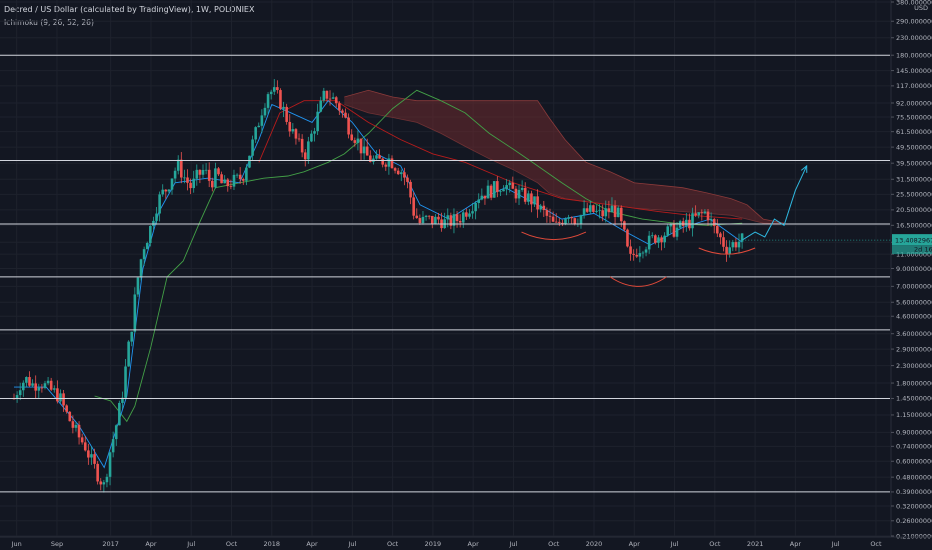 This screenshot has width=932, height=550. Describe the element at coordinates (914, 103) in the screenshot. I see `price-tick-label: 92.00000000` at that location.